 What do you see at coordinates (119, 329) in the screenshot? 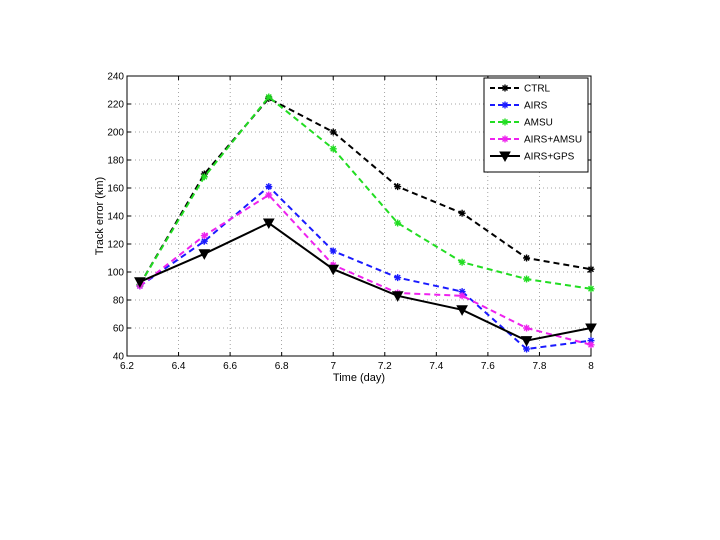
I see `y-tick-label: 60` at bounding box center [119, 329].